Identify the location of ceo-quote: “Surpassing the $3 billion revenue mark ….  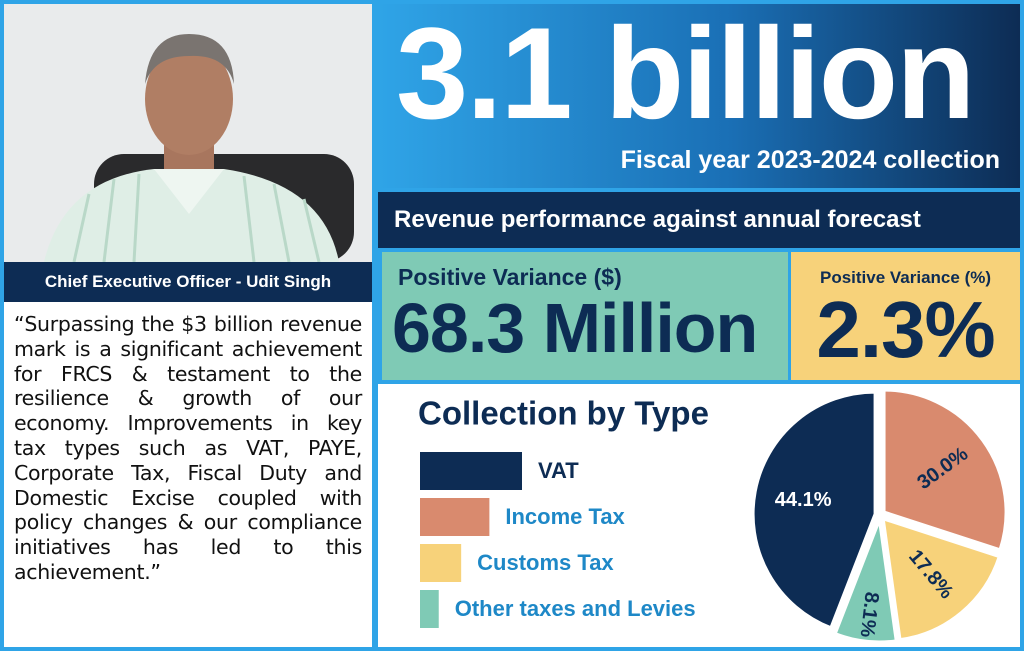
(188, 448).